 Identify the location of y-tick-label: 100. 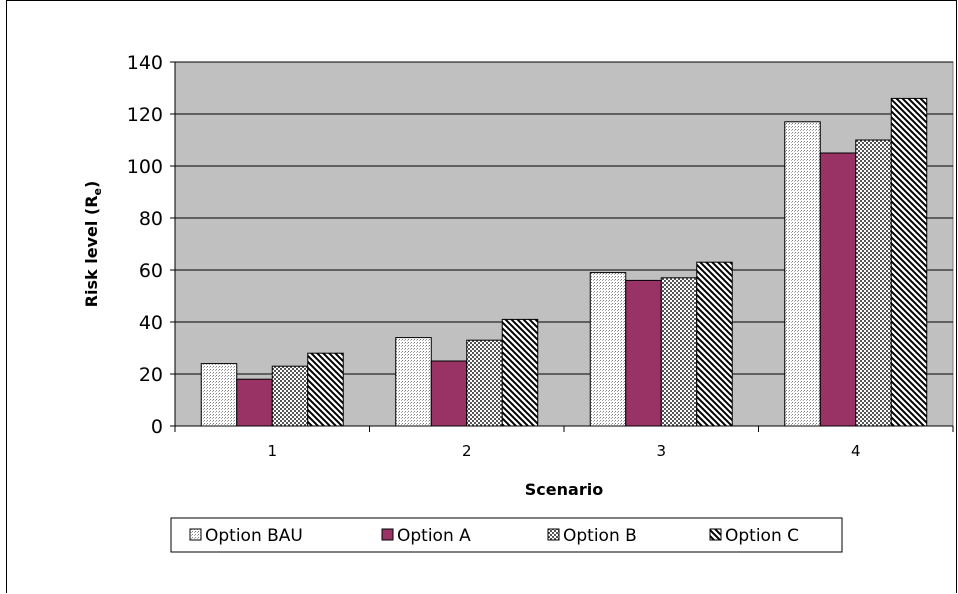
(145, 167).